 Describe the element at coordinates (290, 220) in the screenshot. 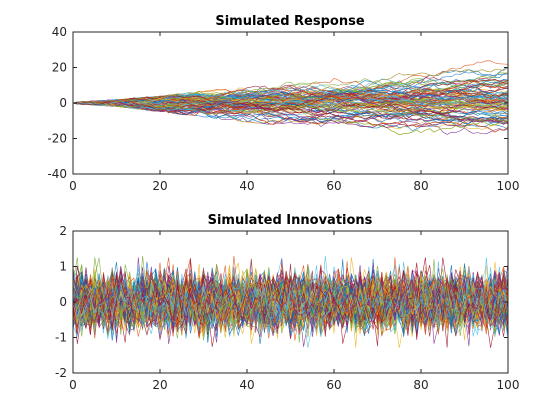

I see `innovations-title: Simulated Innovations` at that location.